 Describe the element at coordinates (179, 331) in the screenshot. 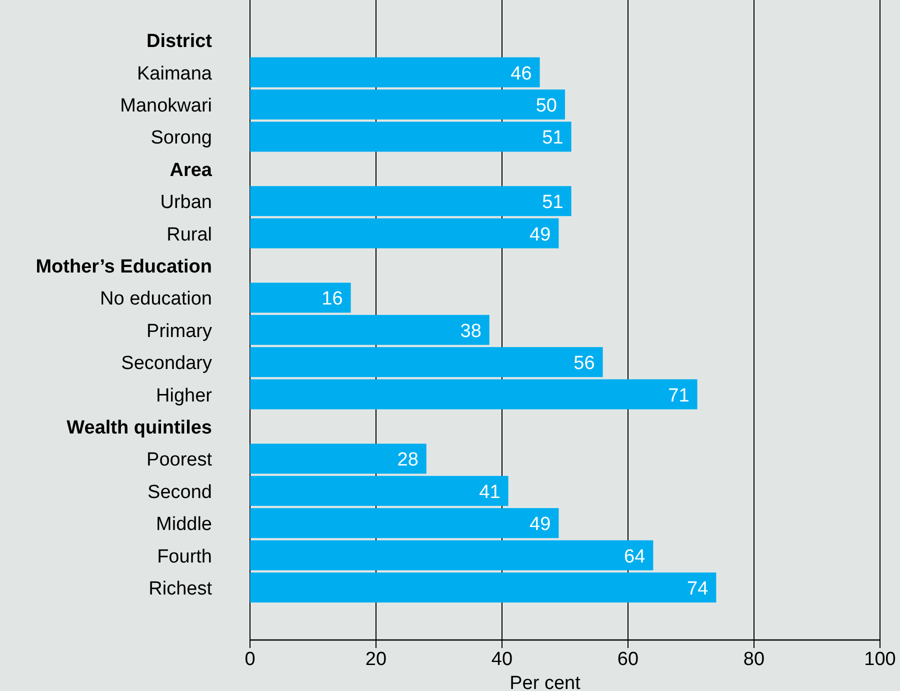

I see `y-tick-label: Primary` at that location.